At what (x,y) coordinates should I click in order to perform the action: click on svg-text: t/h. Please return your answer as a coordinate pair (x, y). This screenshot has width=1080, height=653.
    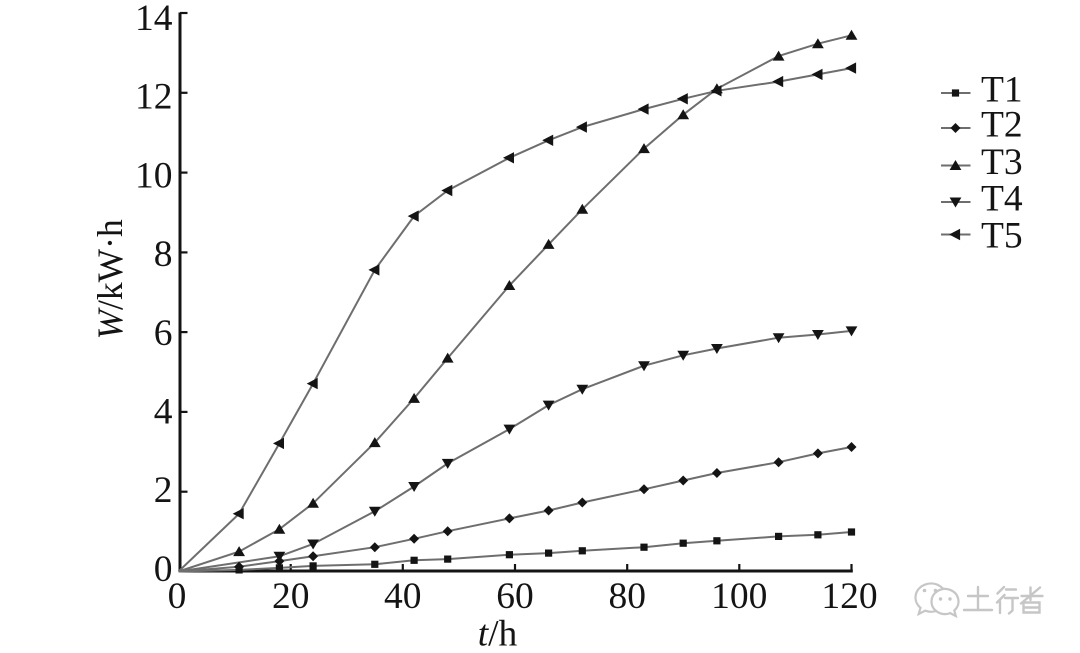
    Looking at the image, I should click on (498, 631).